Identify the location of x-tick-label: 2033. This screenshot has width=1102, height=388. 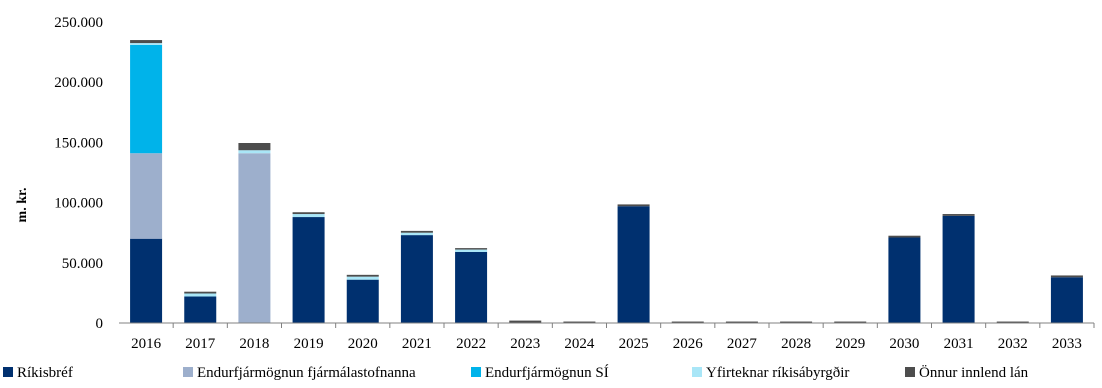
(1067, 344).